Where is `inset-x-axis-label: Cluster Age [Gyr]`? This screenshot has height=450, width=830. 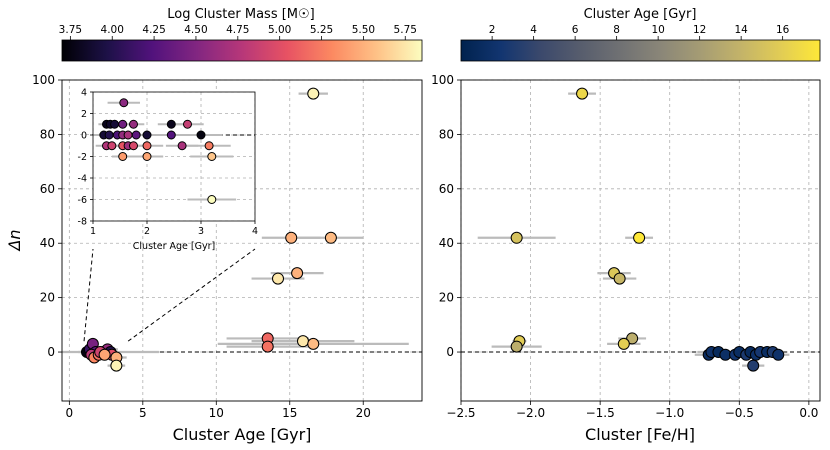
inset-x-axis-label: Cluster Age [Gyr] is located at coordinates (174, 246).